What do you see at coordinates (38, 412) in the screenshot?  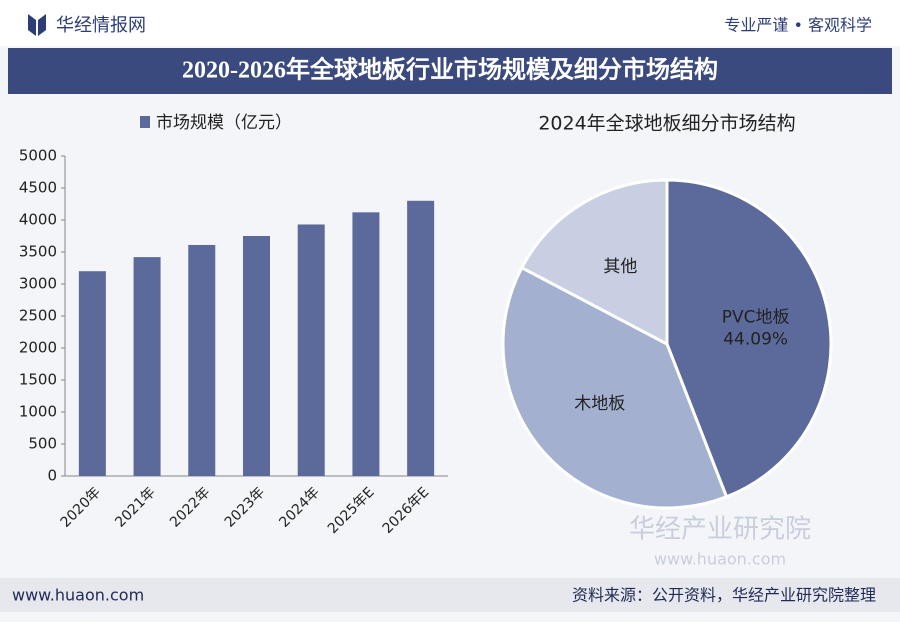 I see `y-tick-label: 1000` at bounding box center [38, 412].